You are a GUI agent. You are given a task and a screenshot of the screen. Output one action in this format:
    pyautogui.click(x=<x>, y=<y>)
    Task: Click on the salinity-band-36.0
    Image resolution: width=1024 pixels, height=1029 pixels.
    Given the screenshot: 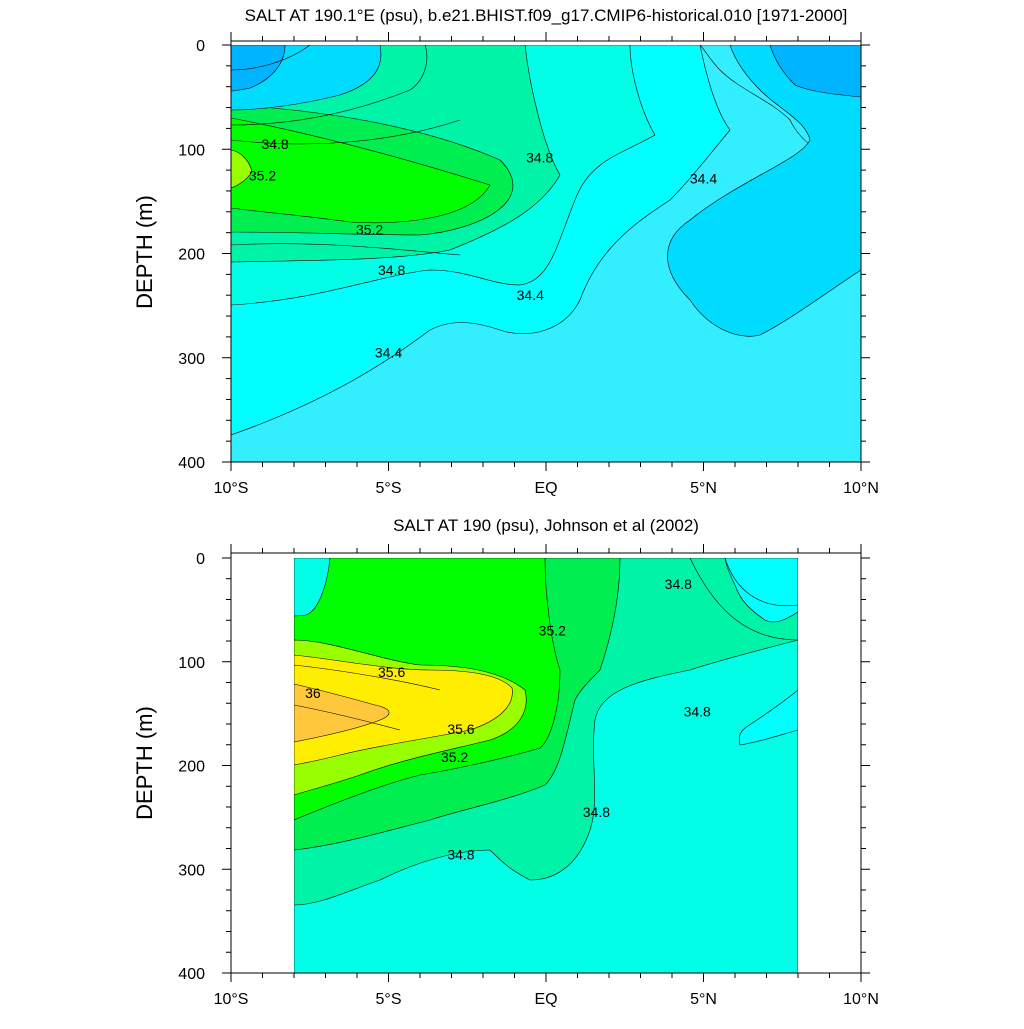 What is the action you would take?
    pyautogui.click(x=342, y=713)
    